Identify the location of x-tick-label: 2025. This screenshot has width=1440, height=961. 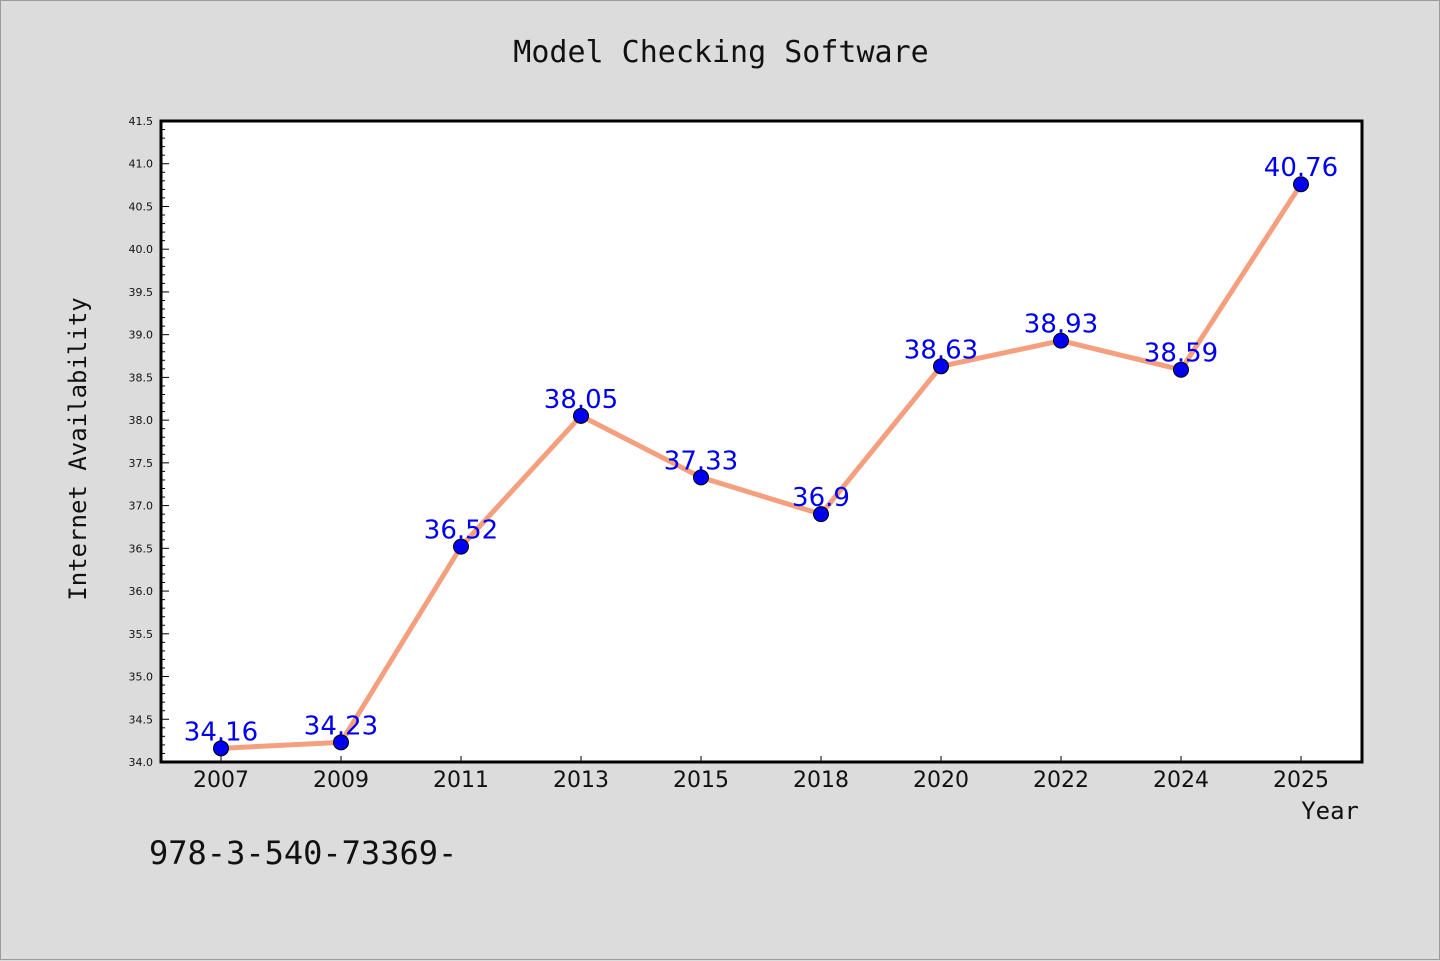
(1301, 780).